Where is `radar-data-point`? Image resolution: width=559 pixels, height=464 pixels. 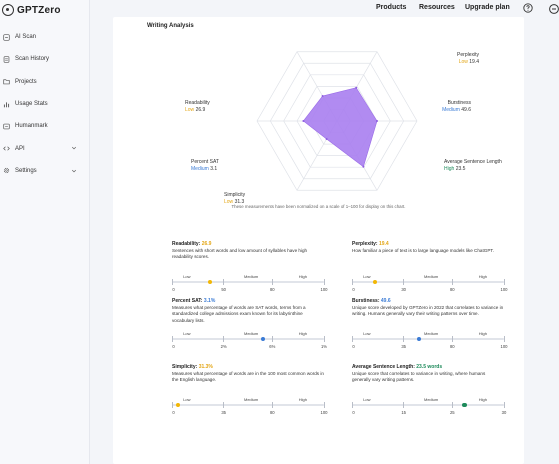
radar-data-point is located at coordinates (356, 87).